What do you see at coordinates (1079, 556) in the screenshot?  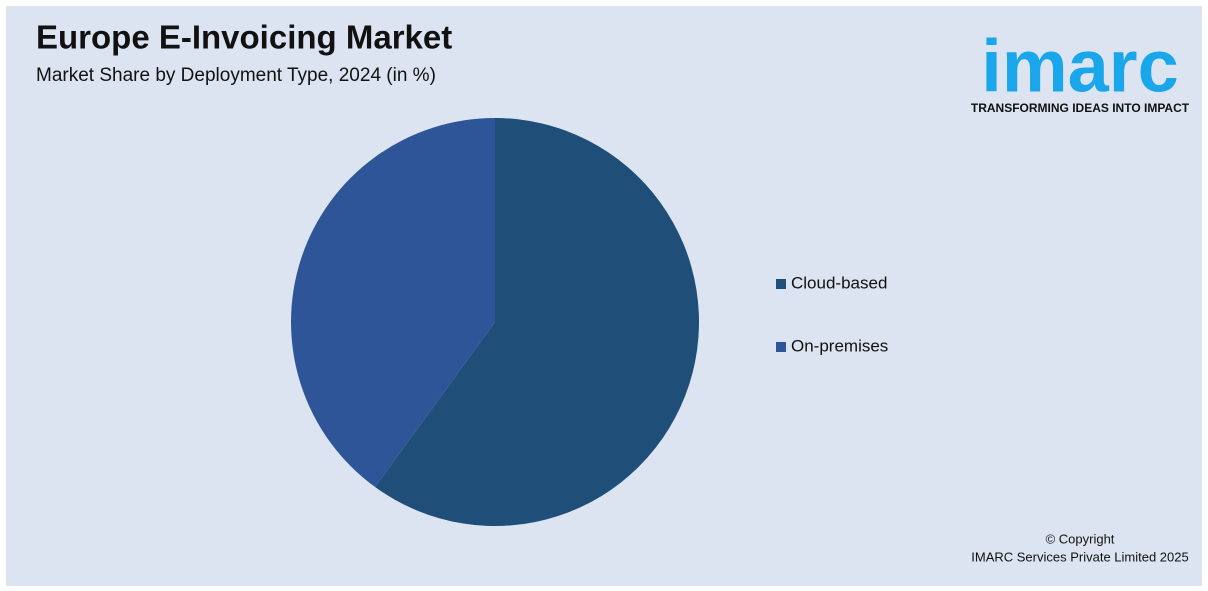 I see `copyright: IMARC Services Private Limited 2025` at bounding box center [1079, 556].